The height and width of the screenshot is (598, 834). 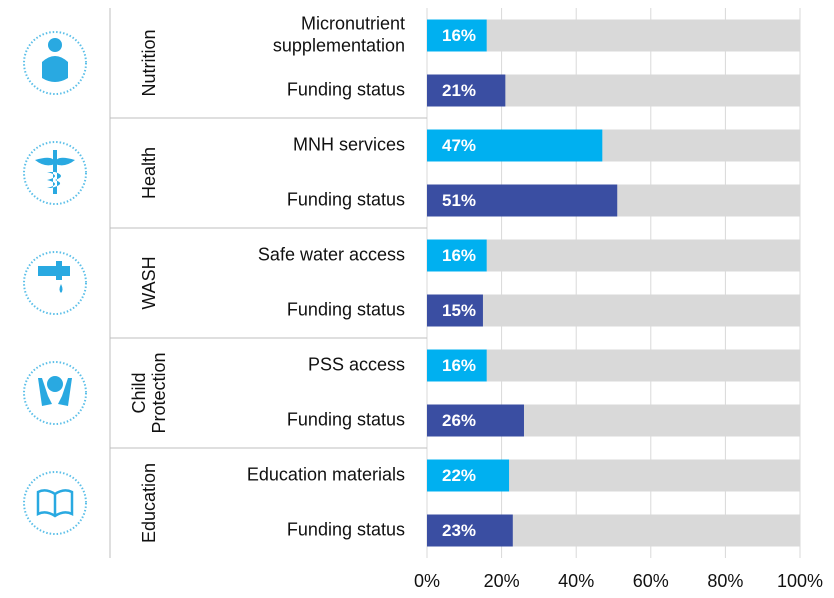 What do you see at coordinates (576, 581) in the screenshot?
I see `x-tick-label: 40%` at bounding box center [576, 581].